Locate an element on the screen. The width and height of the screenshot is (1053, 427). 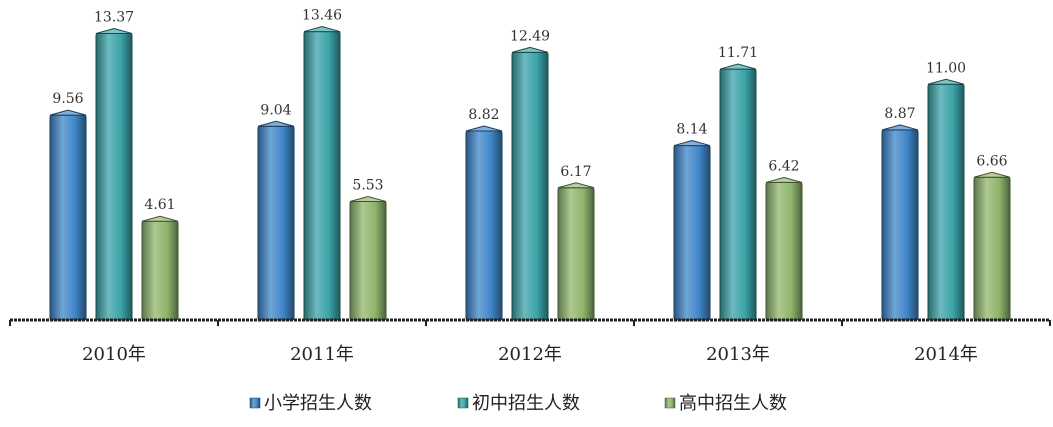
x-tick-label: 2013年 is located at coordinates (738, 354).